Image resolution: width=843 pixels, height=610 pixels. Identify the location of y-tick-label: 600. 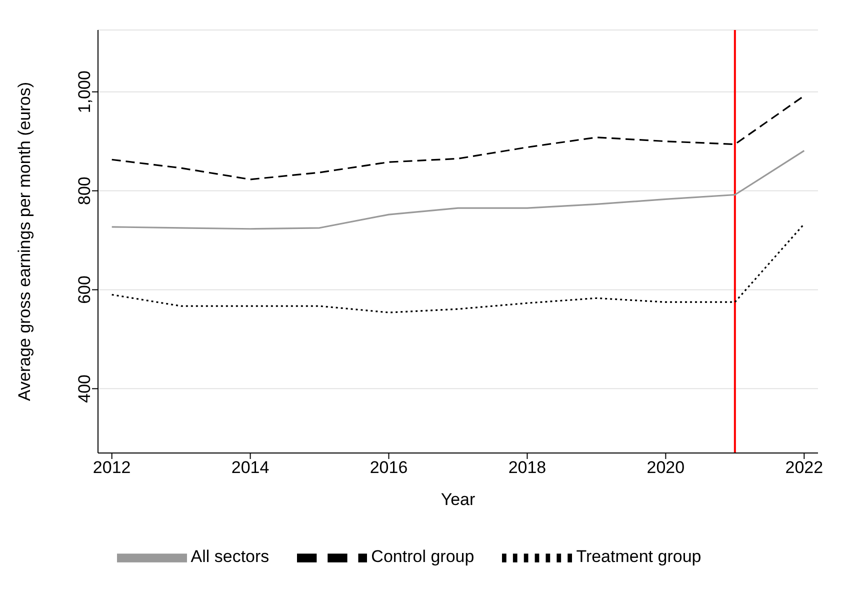
(84, 290).